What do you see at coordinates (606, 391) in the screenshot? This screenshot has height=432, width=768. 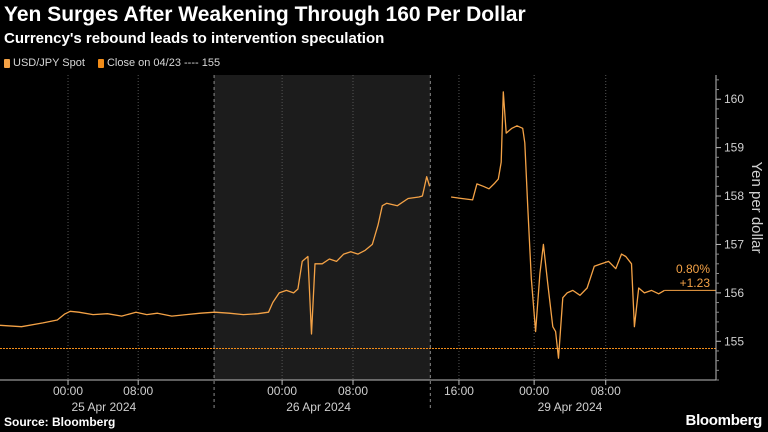 I see `x-tick-label-6: 08:00` at bounding box center [606, 391].